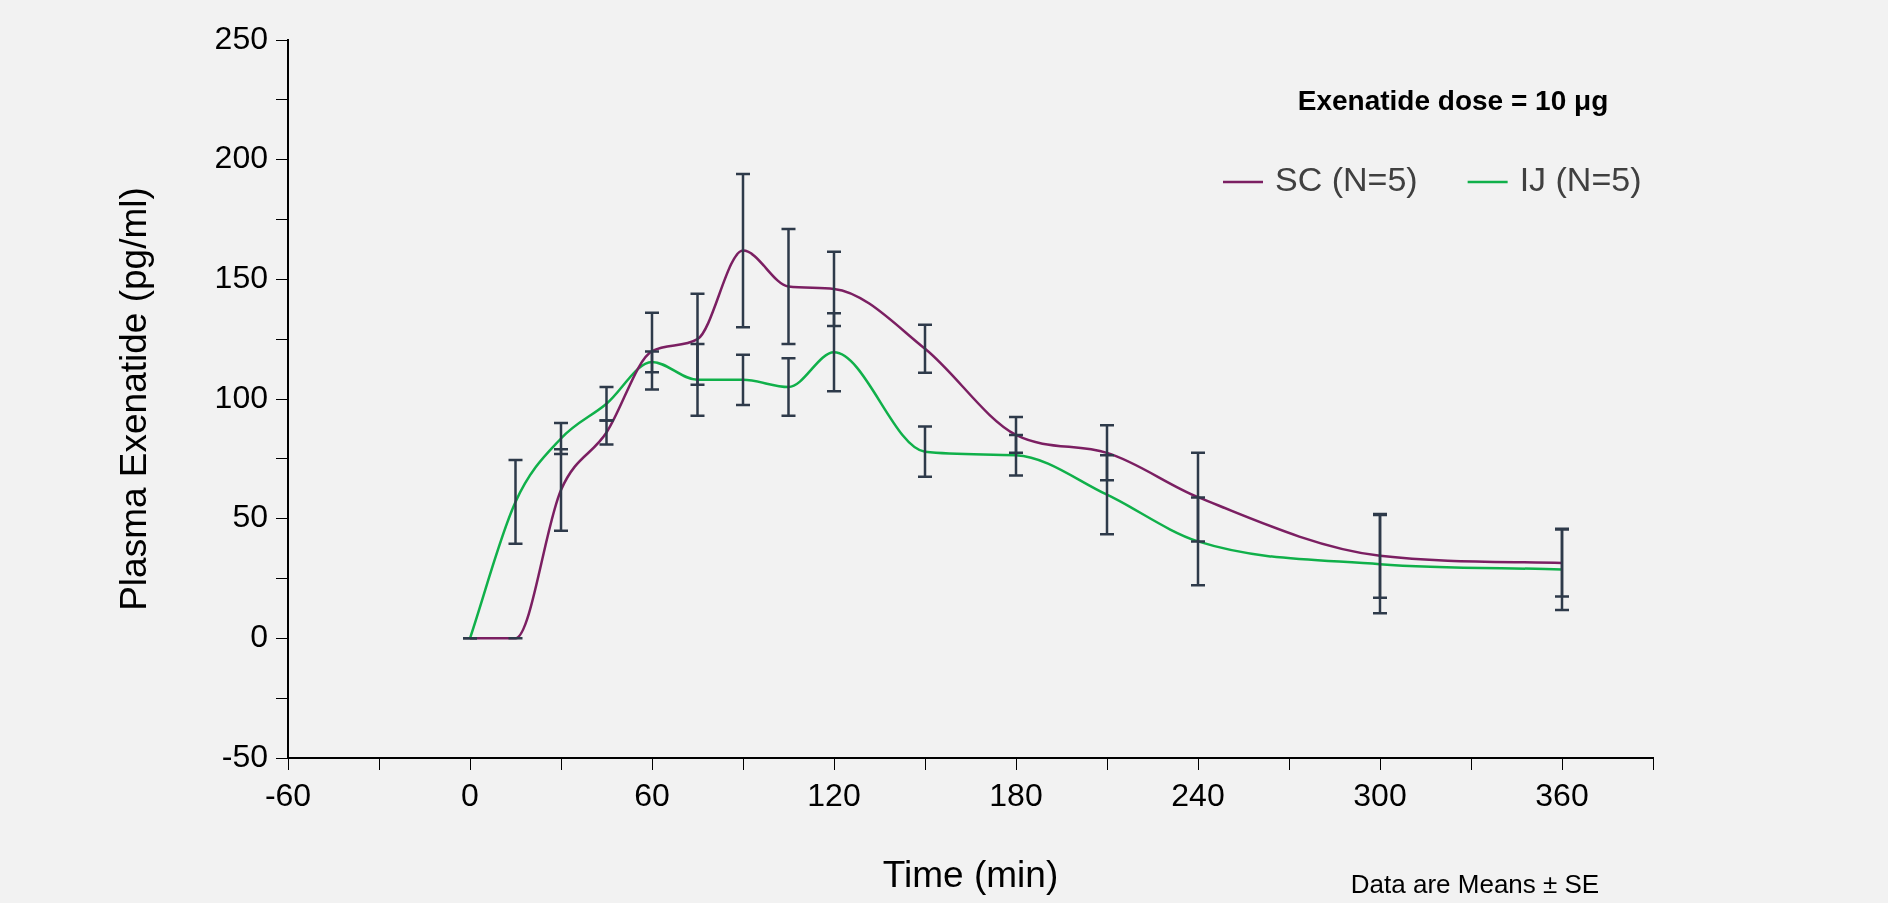  What do you see at coordinates (134, 399) in the screenshot?
I see `y-axis-title: Plasma Exenatide (pg/ml)` at bounding box center [134, 399].